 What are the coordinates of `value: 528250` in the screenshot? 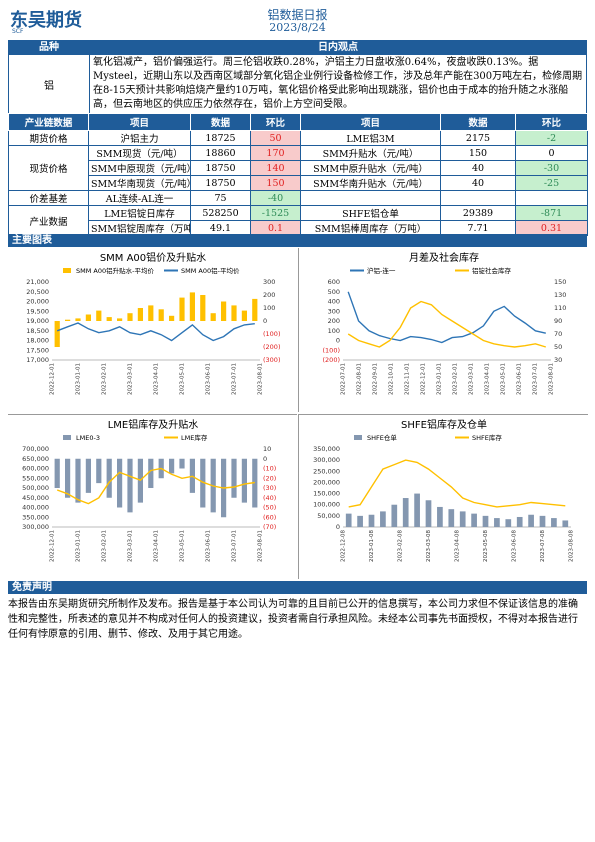 It's located at (220, 213).